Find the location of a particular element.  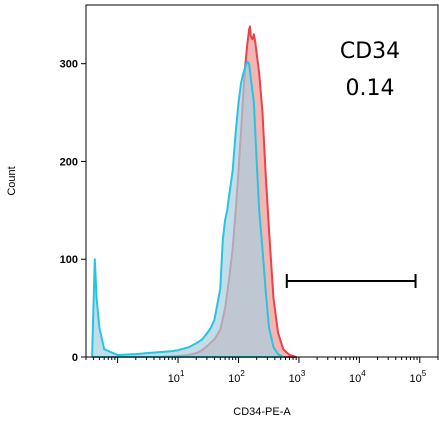

y-tick-label: 200 is located at coordinates (69, 162).